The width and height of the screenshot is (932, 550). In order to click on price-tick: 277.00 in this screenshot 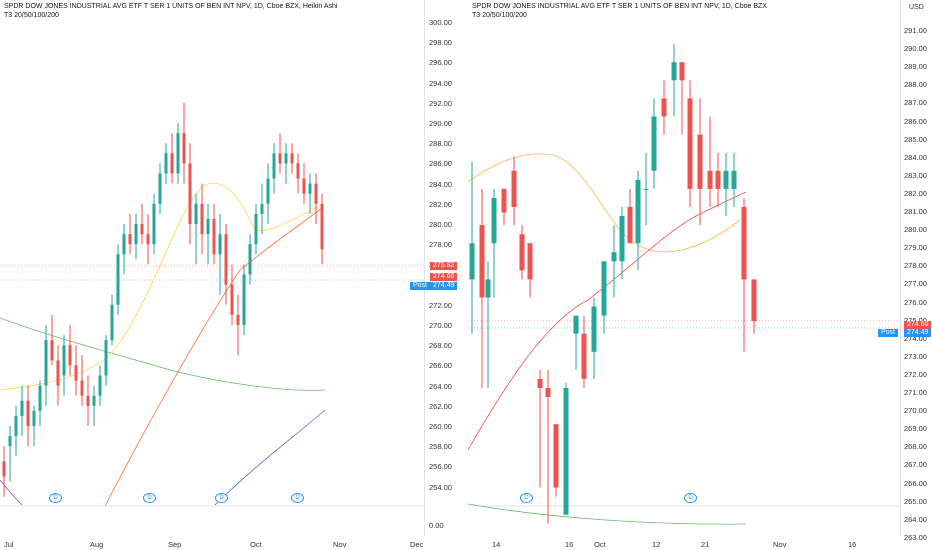, I will do `click(915, 284)`.